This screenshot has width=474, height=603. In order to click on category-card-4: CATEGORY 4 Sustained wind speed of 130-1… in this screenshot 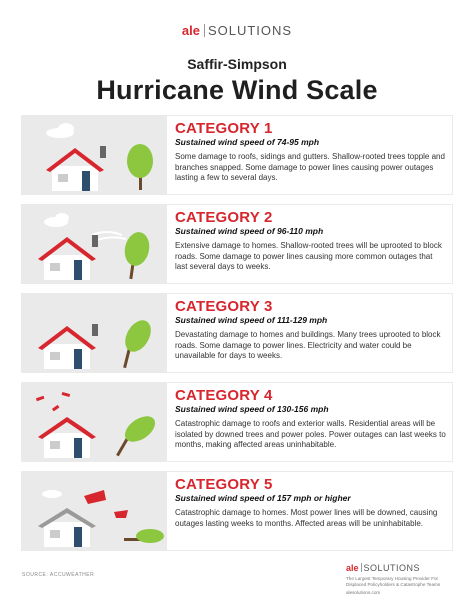, I will do `click(237, 422)`.